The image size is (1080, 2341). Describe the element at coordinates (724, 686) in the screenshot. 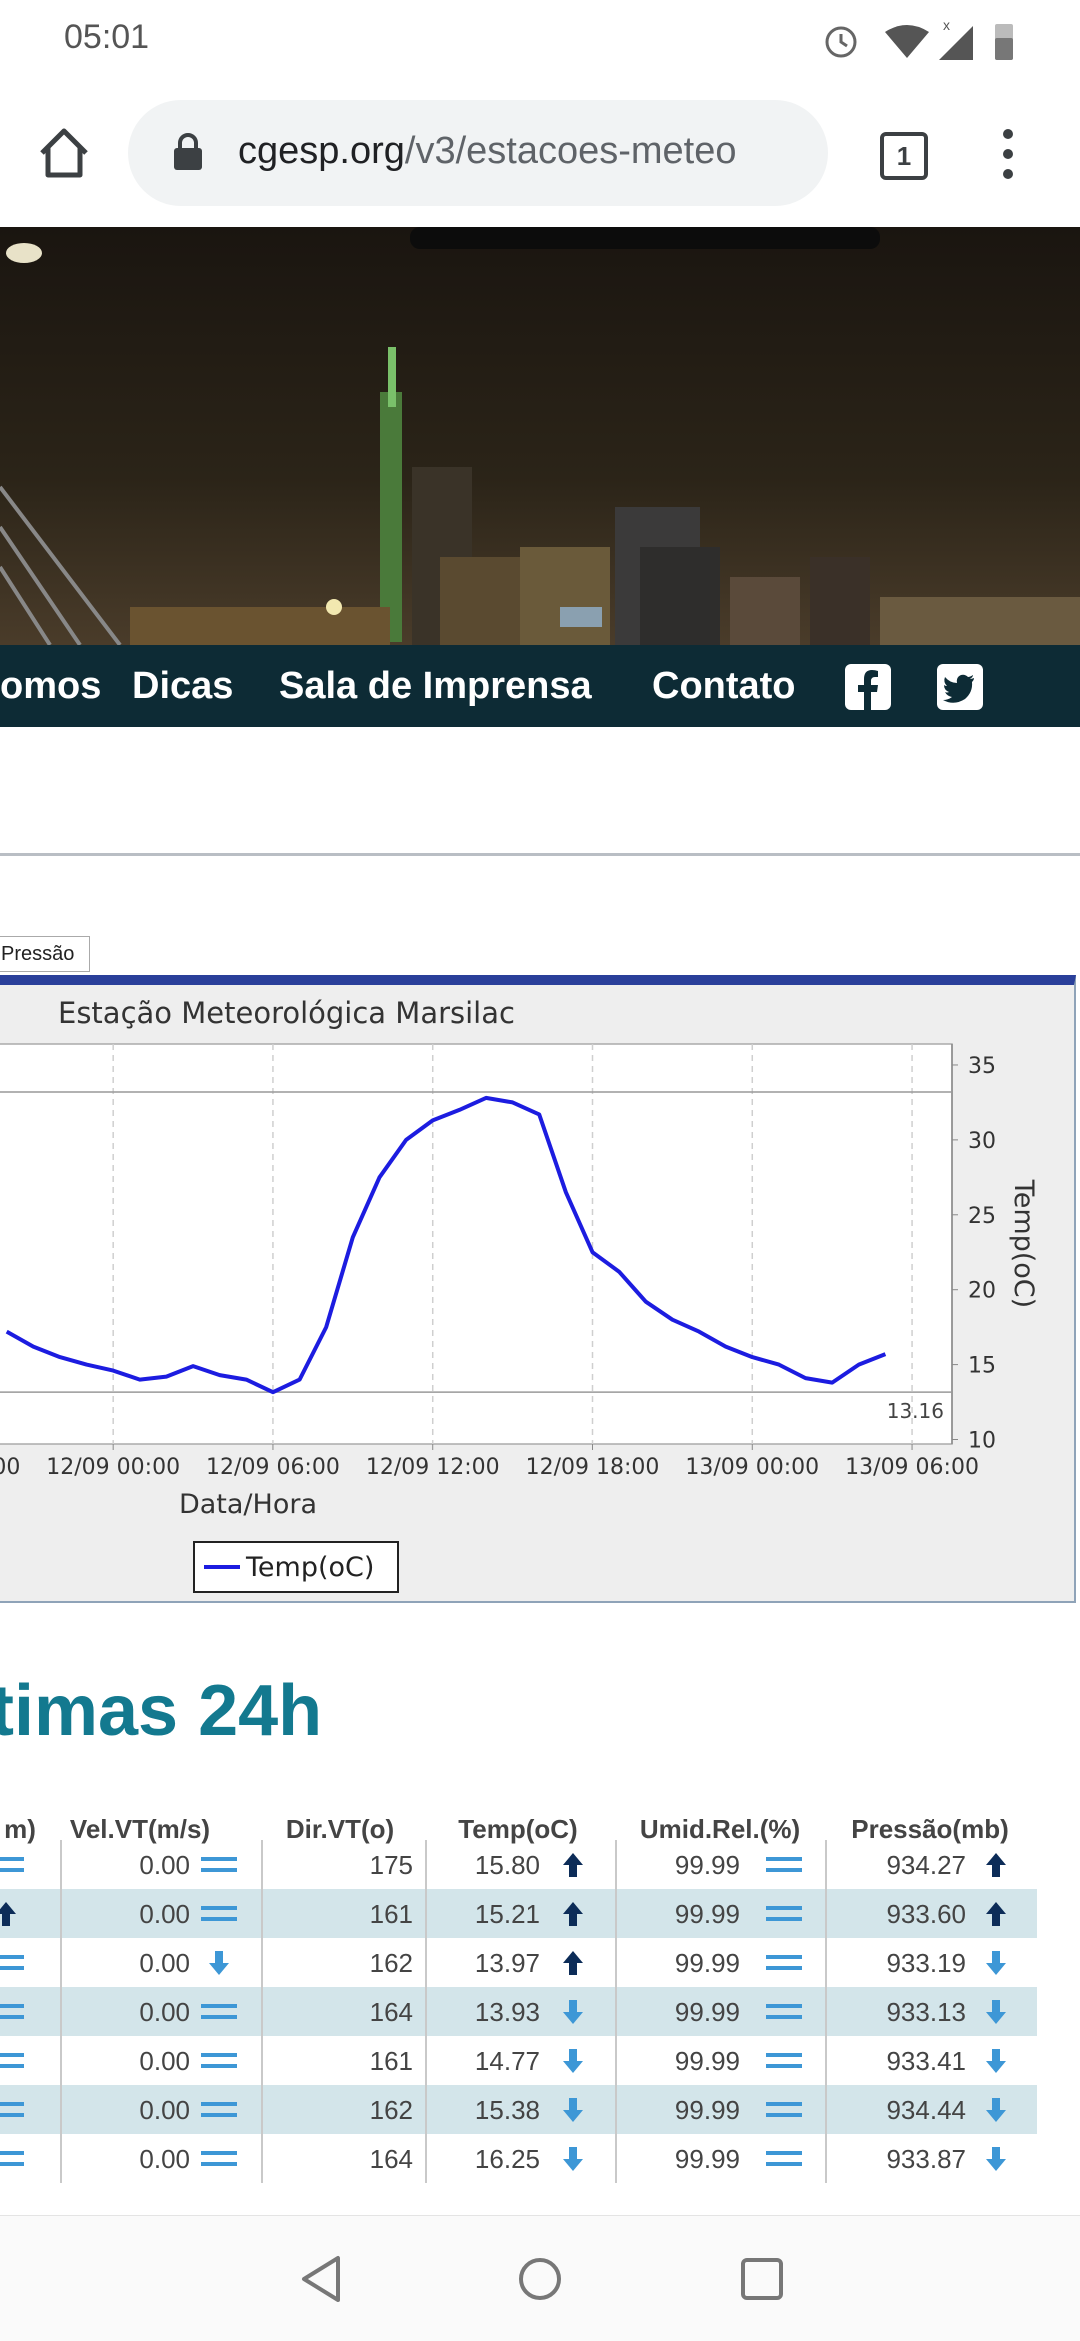

I see `nav-link: Contato` at that location.